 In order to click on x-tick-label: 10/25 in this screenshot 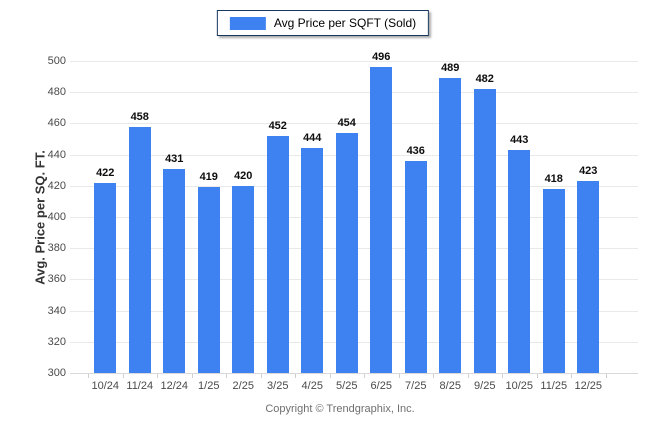, I will do `click(519, 386)`.